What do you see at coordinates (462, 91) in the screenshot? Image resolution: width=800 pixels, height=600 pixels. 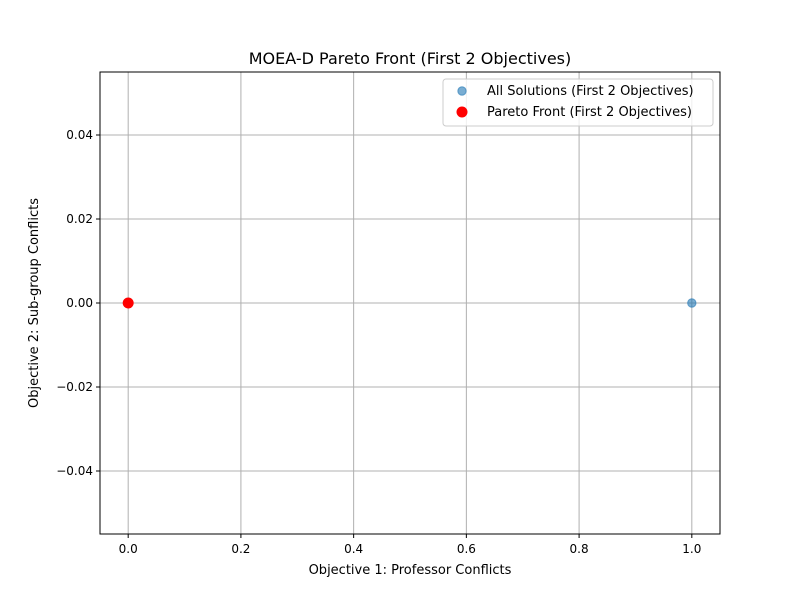 I see `legend-marker-all-solutions` at bounding box center [462, 91].